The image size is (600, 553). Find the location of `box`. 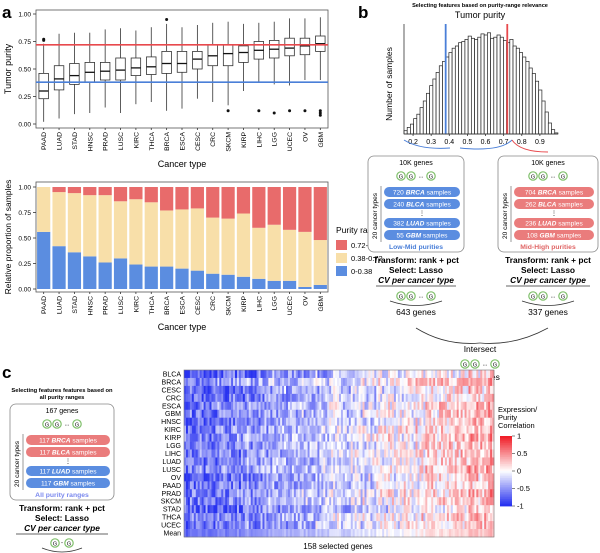

box is located at coordinates (136, 67).